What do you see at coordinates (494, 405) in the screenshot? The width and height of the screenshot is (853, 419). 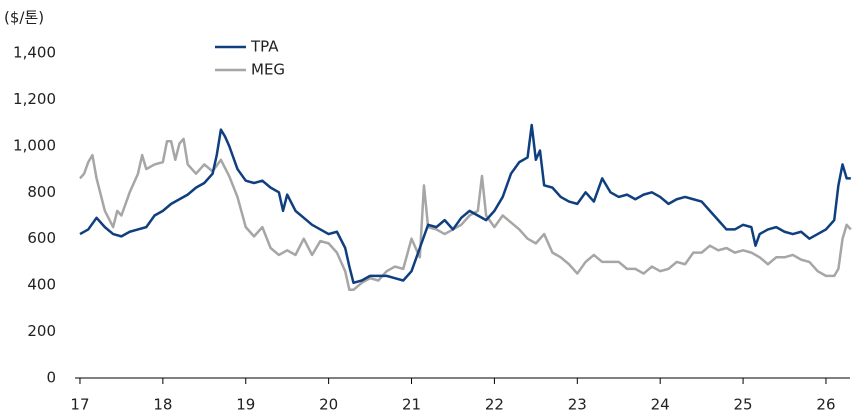 I see `x-tick-label: 22` at bounding box center [494, 405].